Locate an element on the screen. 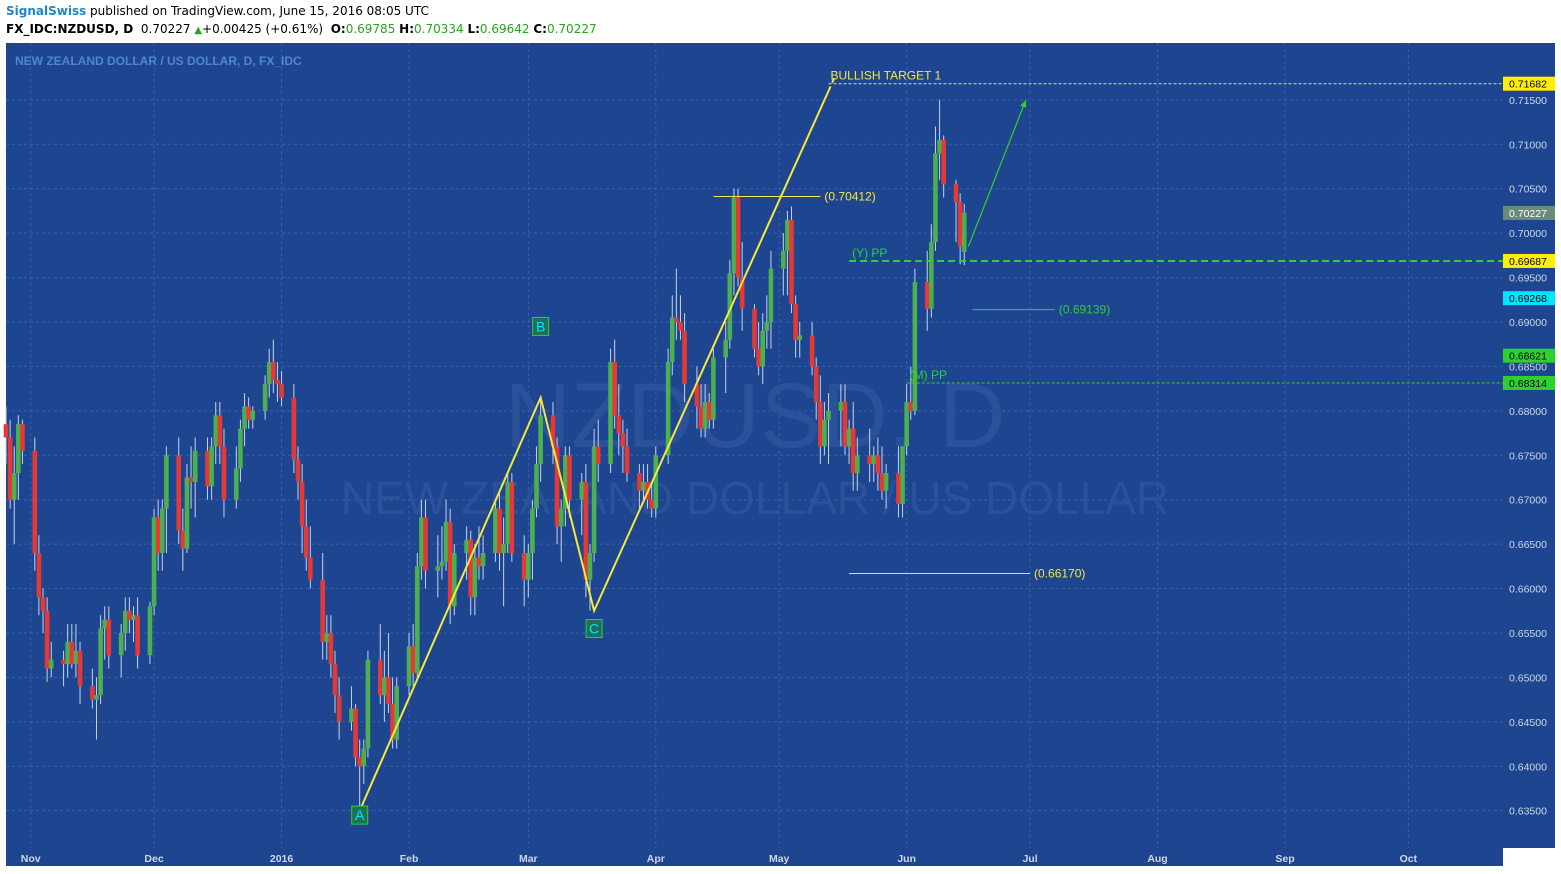 The height and width of the screenshot is (874, 1561). price-tag-label: 0.71682 is located at coordinates (1528, 85).